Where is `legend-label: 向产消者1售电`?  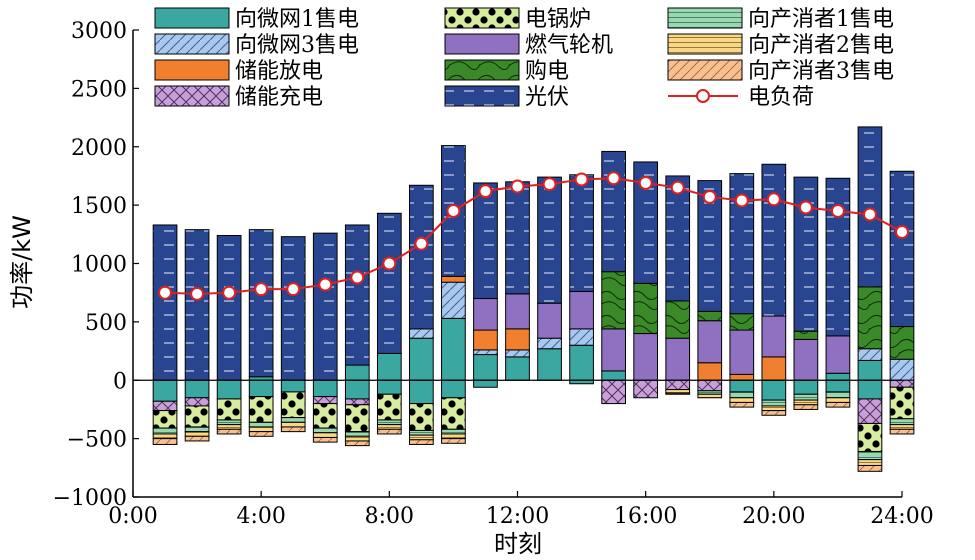 legend-label: 向产消者1售电 is located at coordinates (821, 19).